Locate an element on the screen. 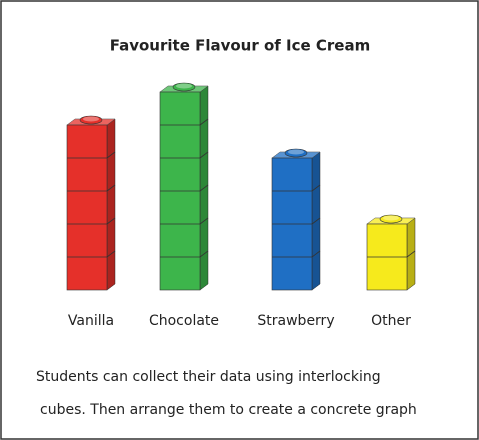 This screenshot has width=479, height=440. chart-title: Favourite Flavour of Ice Cream is located at coordinates (240, 46).